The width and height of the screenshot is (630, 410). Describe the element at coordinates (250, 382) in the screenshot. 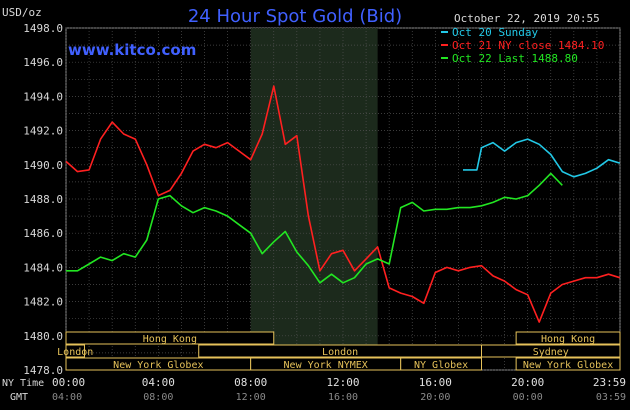

I see `ny-time-tick: 08:00` at that location.